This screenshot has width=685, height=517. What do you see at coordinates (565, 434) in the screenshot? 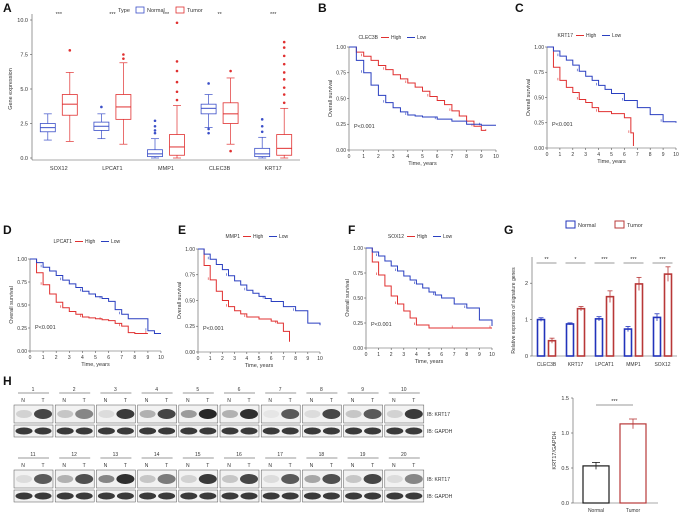
I see `y-tick-label: 1.0` at bounding box center [565, 434].